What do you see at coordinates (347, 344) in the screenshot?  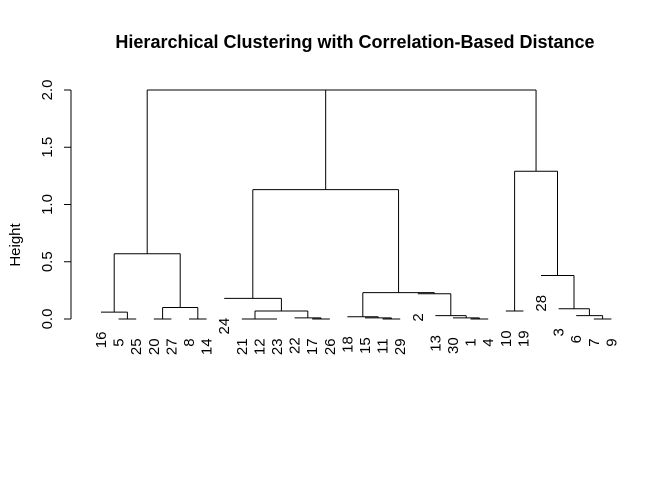 I see `leaf-label: 18` at bounding box center [347, 344].